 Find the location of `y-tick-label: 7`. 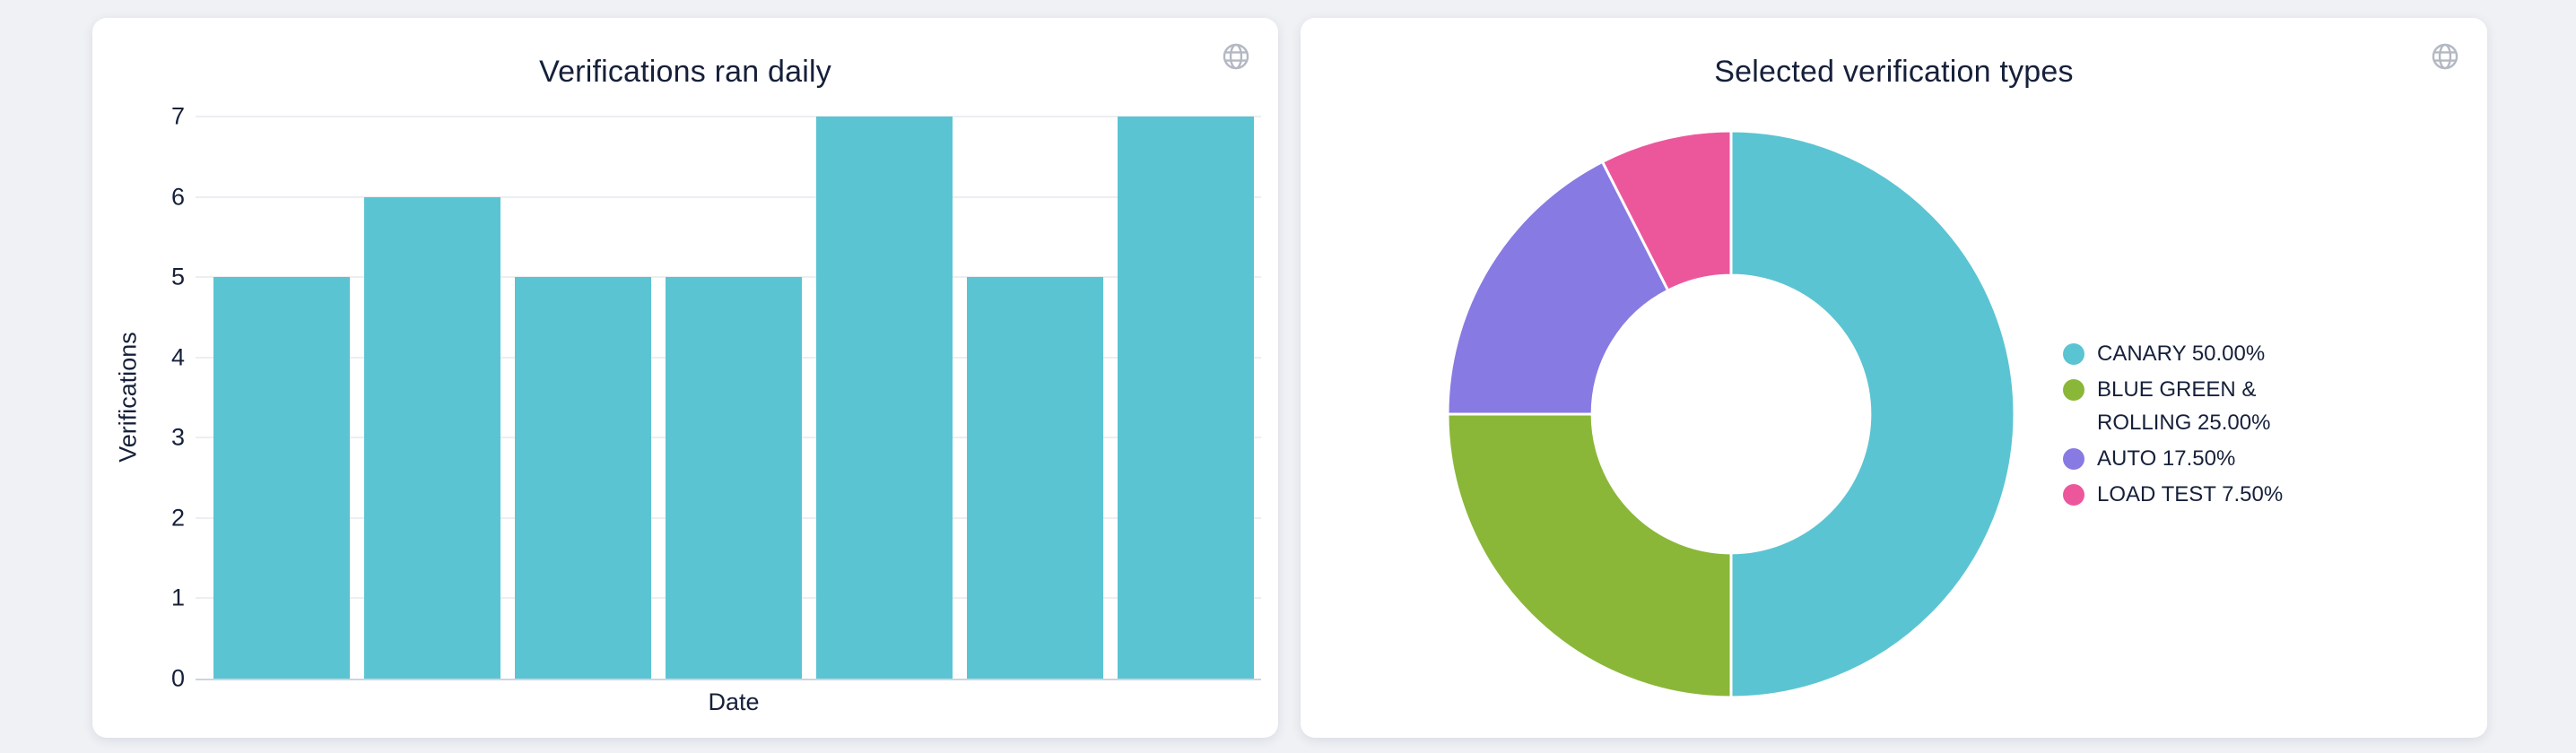

y-tick-label: 7 is located at coordinates (177, 116).